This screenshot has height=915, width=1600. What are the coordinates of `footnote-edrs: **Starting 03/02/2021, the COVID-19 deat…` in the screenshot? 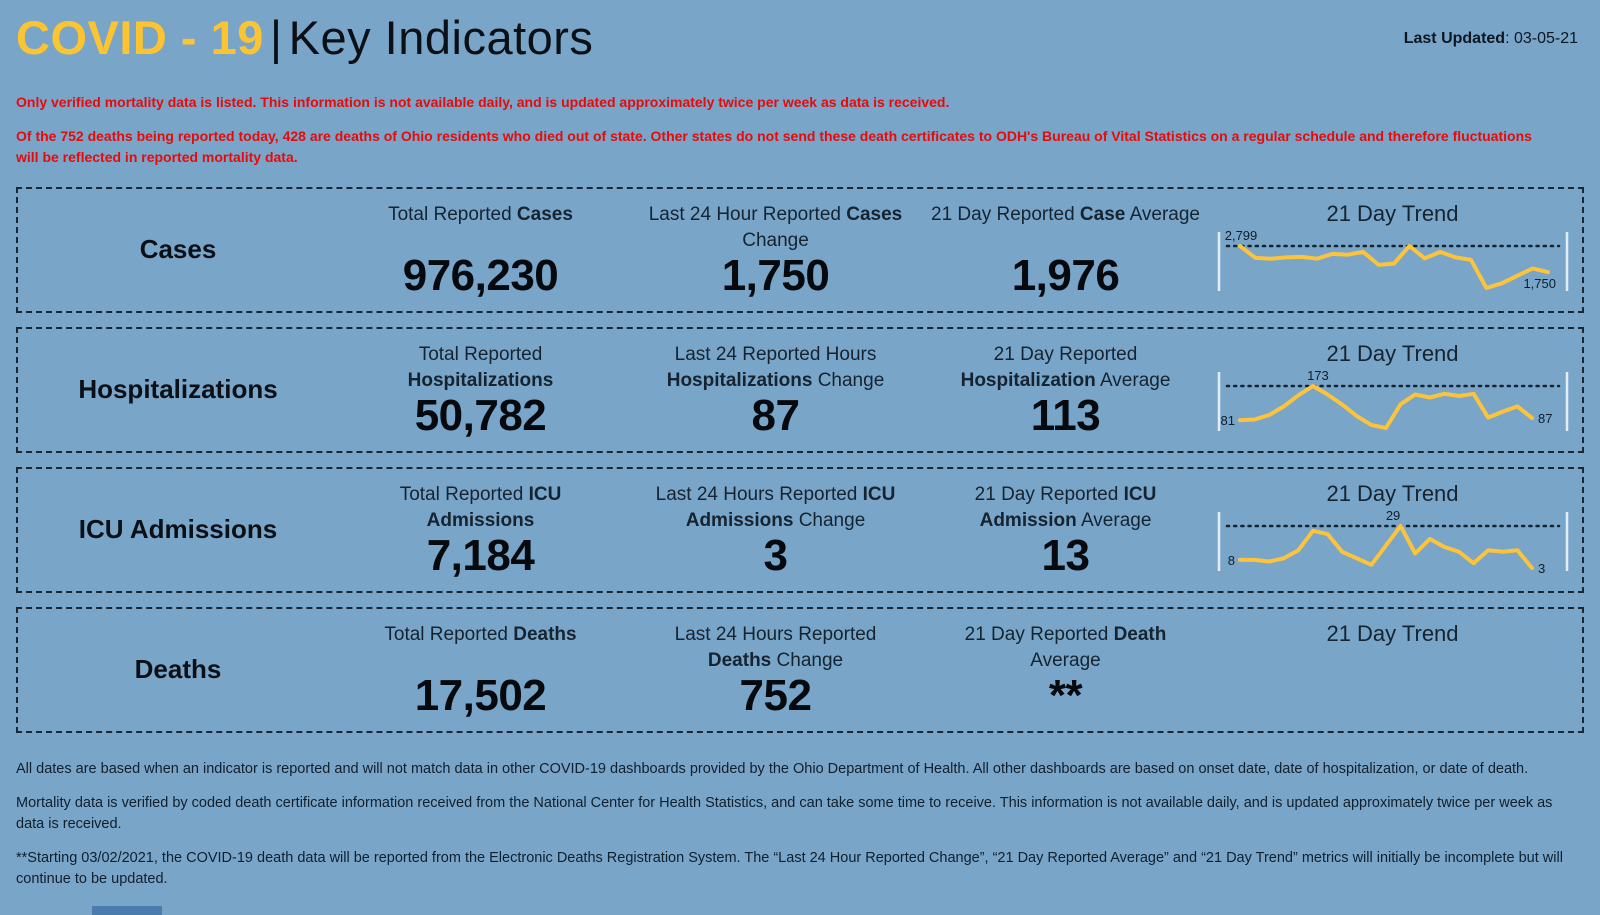 It's located at (789, 868).